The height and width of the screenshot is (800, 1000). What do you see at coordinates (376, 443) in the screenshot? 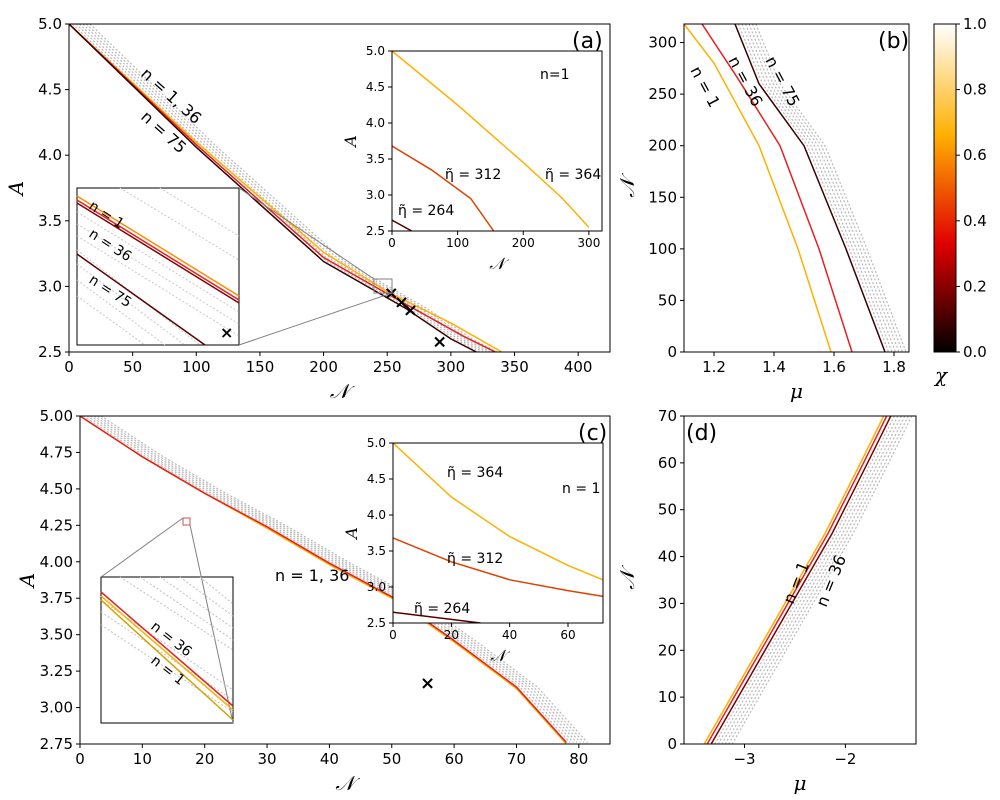
I see `panel-c-inset-y-tick-label: 5.0` at bounding box center [376, 443].